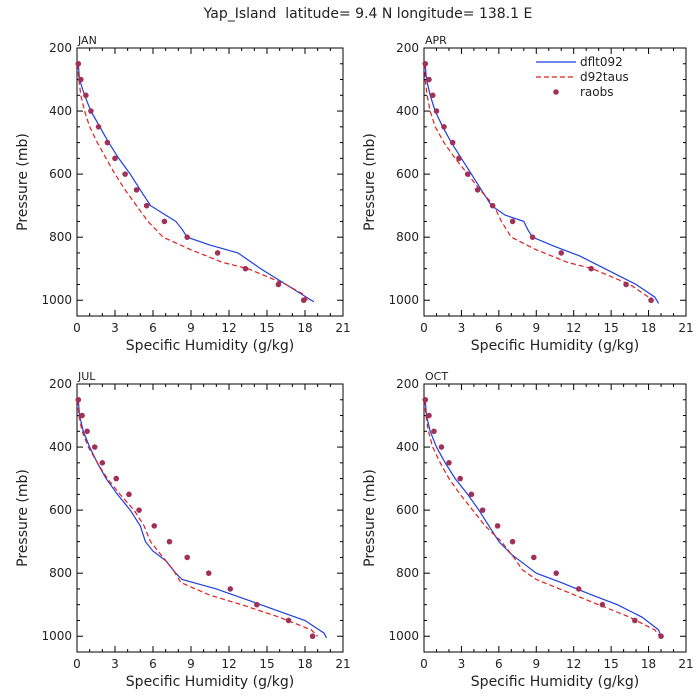  I want to click on legend-label: d92taus, so click(604, 77).